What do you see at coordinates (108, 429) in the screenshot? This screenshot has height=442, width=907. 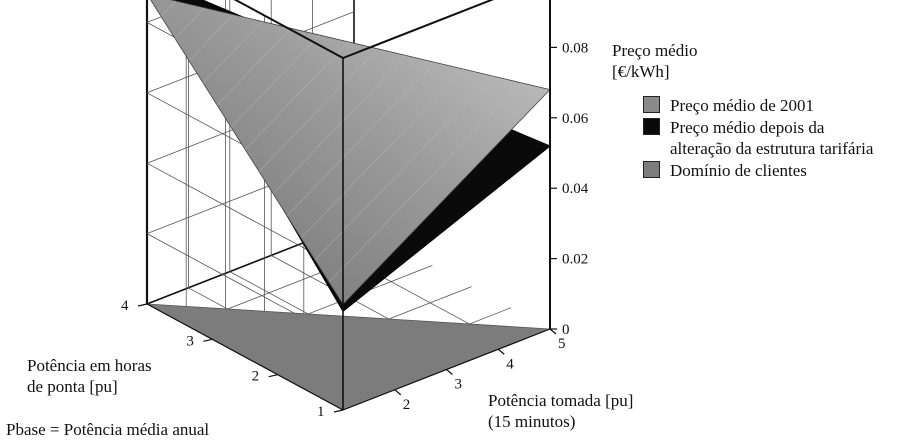 I see `footnote-pbase: Pbase = Potência média anual` at bounding box center [108, 429].